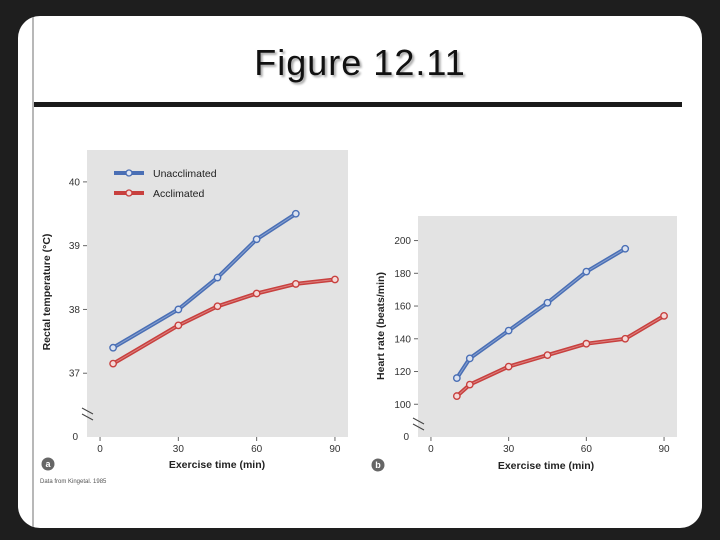  What do you see at coordinates (75, 310) in the screenshot?
I see `panel-a-y-tick-label: 38` at bounding box center [75, 310].